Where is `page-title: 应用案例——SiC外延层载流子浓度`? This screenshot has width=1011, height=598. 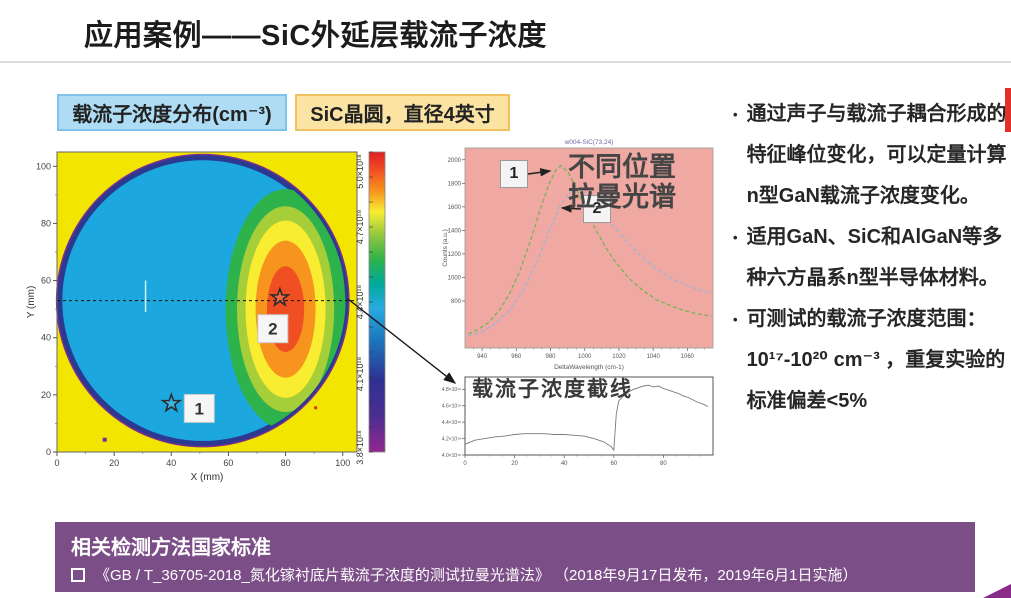
page-title: 应用案例——SiC外延层载流子浓度 is located at coordinates (315, 36).